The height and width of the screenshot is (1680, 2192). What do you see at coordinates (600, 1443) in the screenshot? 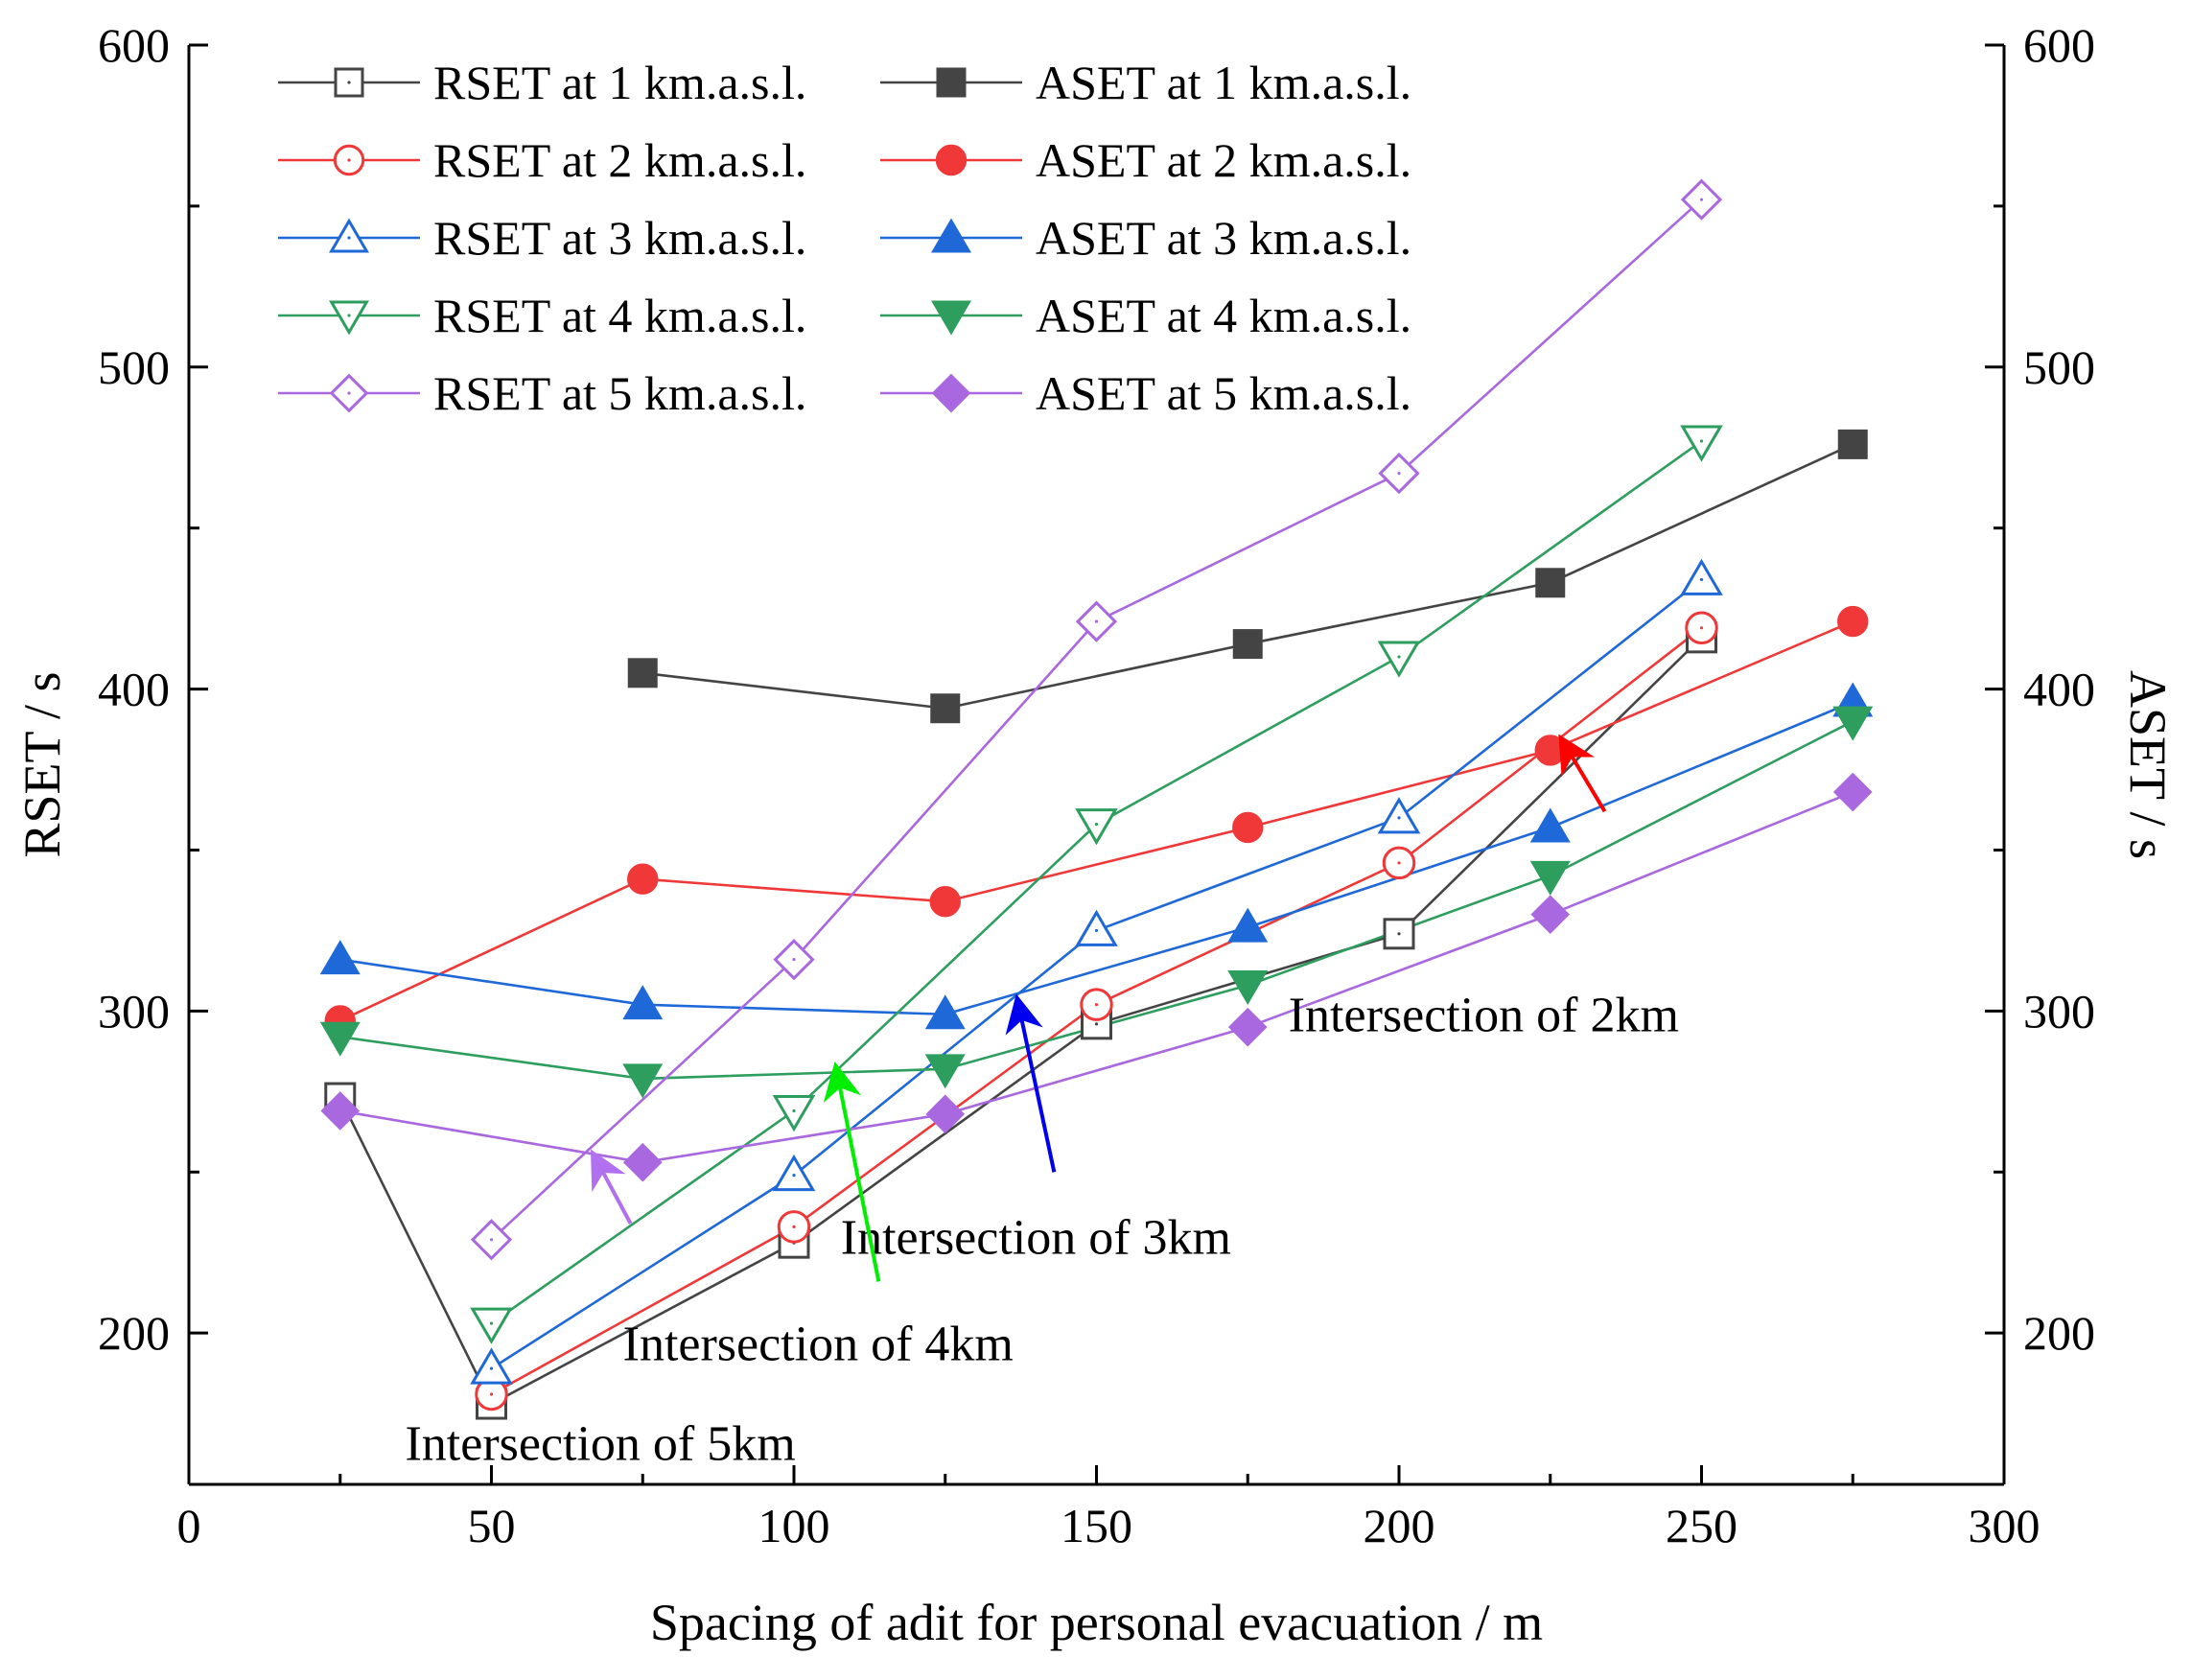
I see `annotation-label-3: Intersection of 5km` at bounding box center [600, 1443].